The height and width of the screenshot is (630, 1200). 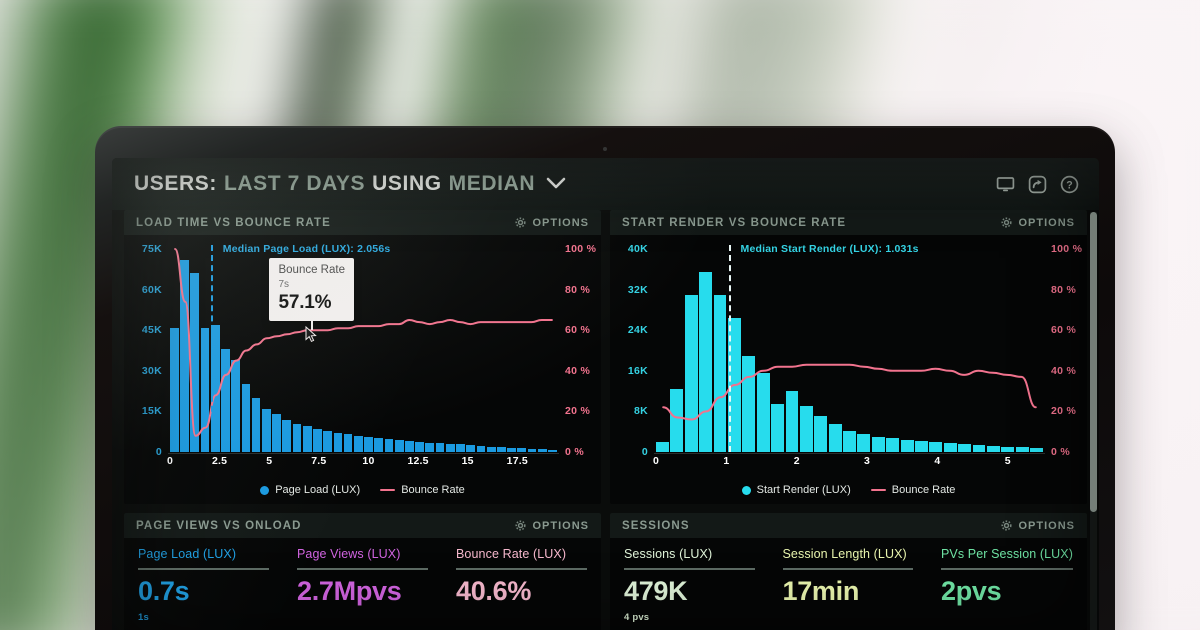 What do you see at coordinates (511, 554) in the screenshot?
I see `metric-label: Bounce Rate (LUX)` at bounding box center [511, 554].